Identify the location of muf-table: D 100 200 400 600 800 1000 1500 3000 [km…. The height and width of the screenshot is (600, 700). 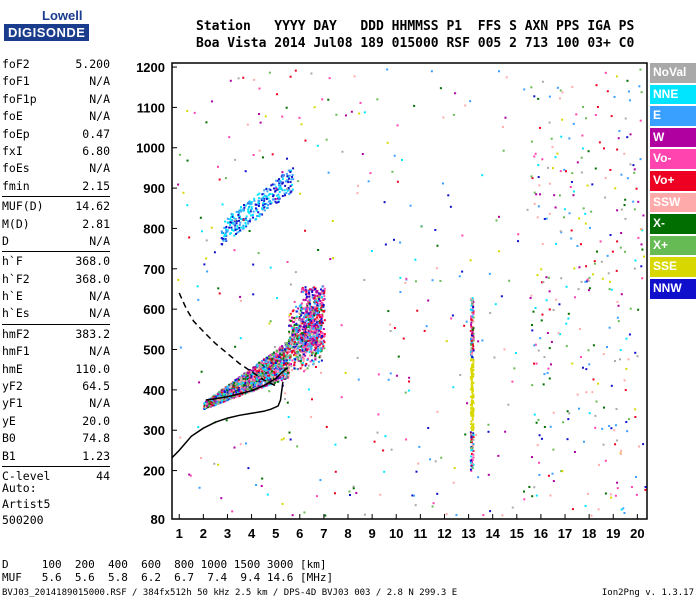
(167, 571).